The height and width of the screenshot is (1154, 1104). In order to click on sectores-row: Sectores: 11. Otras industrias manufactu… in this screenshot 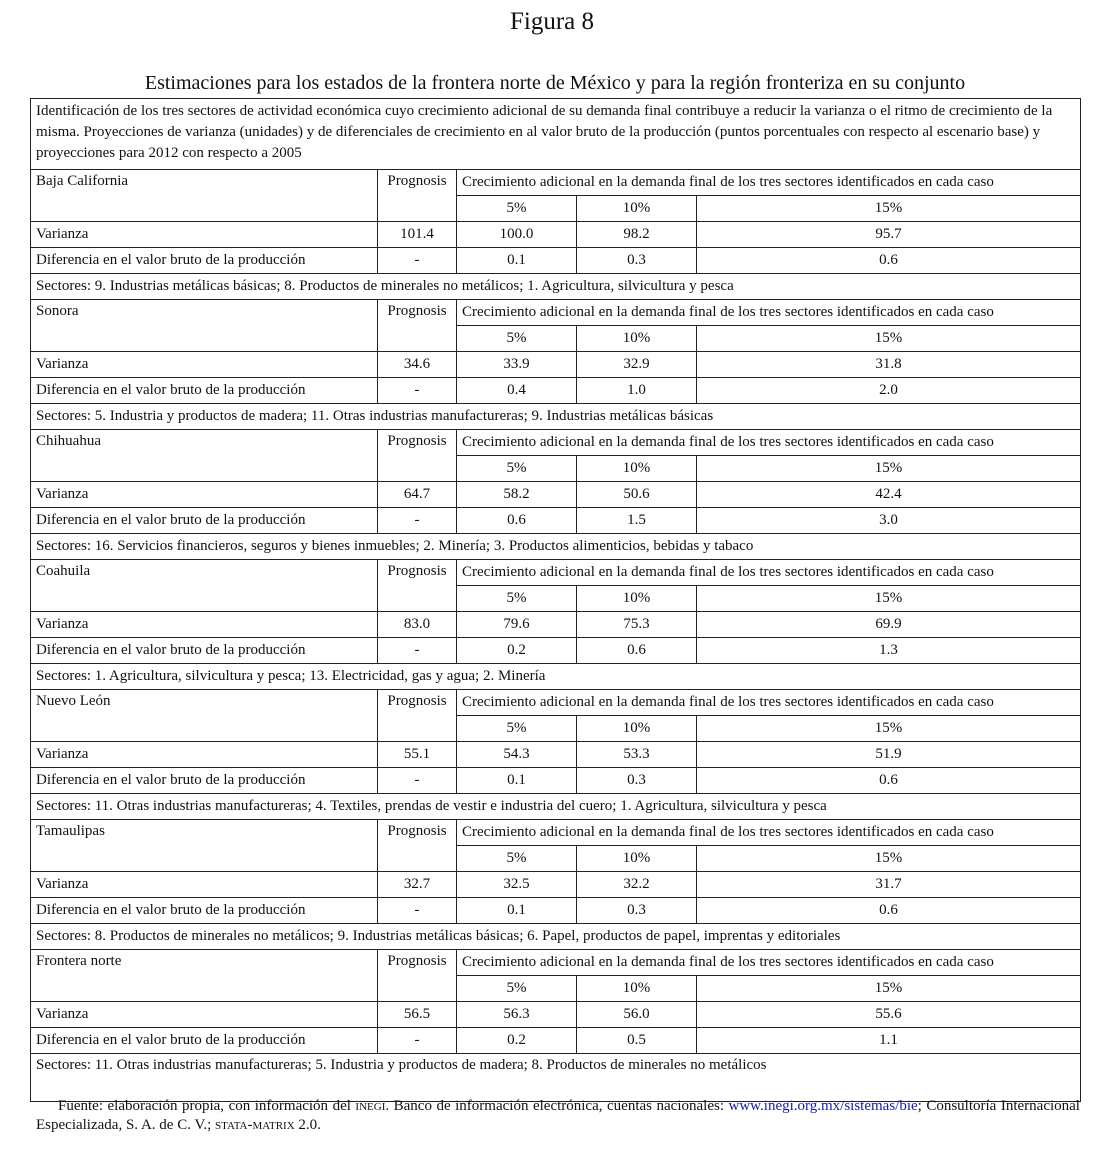, I will do `click(555, 806)`.